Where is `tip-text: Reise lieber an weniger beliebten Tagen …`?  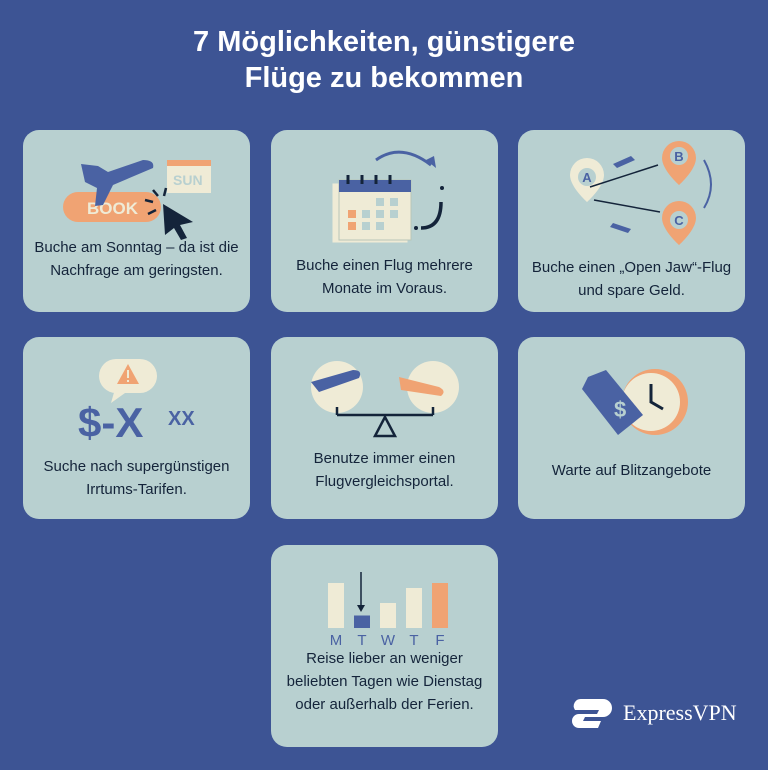
tip-text: Reise lieber an weniger beliebten Tagen … is located at coordinates (384, 681).